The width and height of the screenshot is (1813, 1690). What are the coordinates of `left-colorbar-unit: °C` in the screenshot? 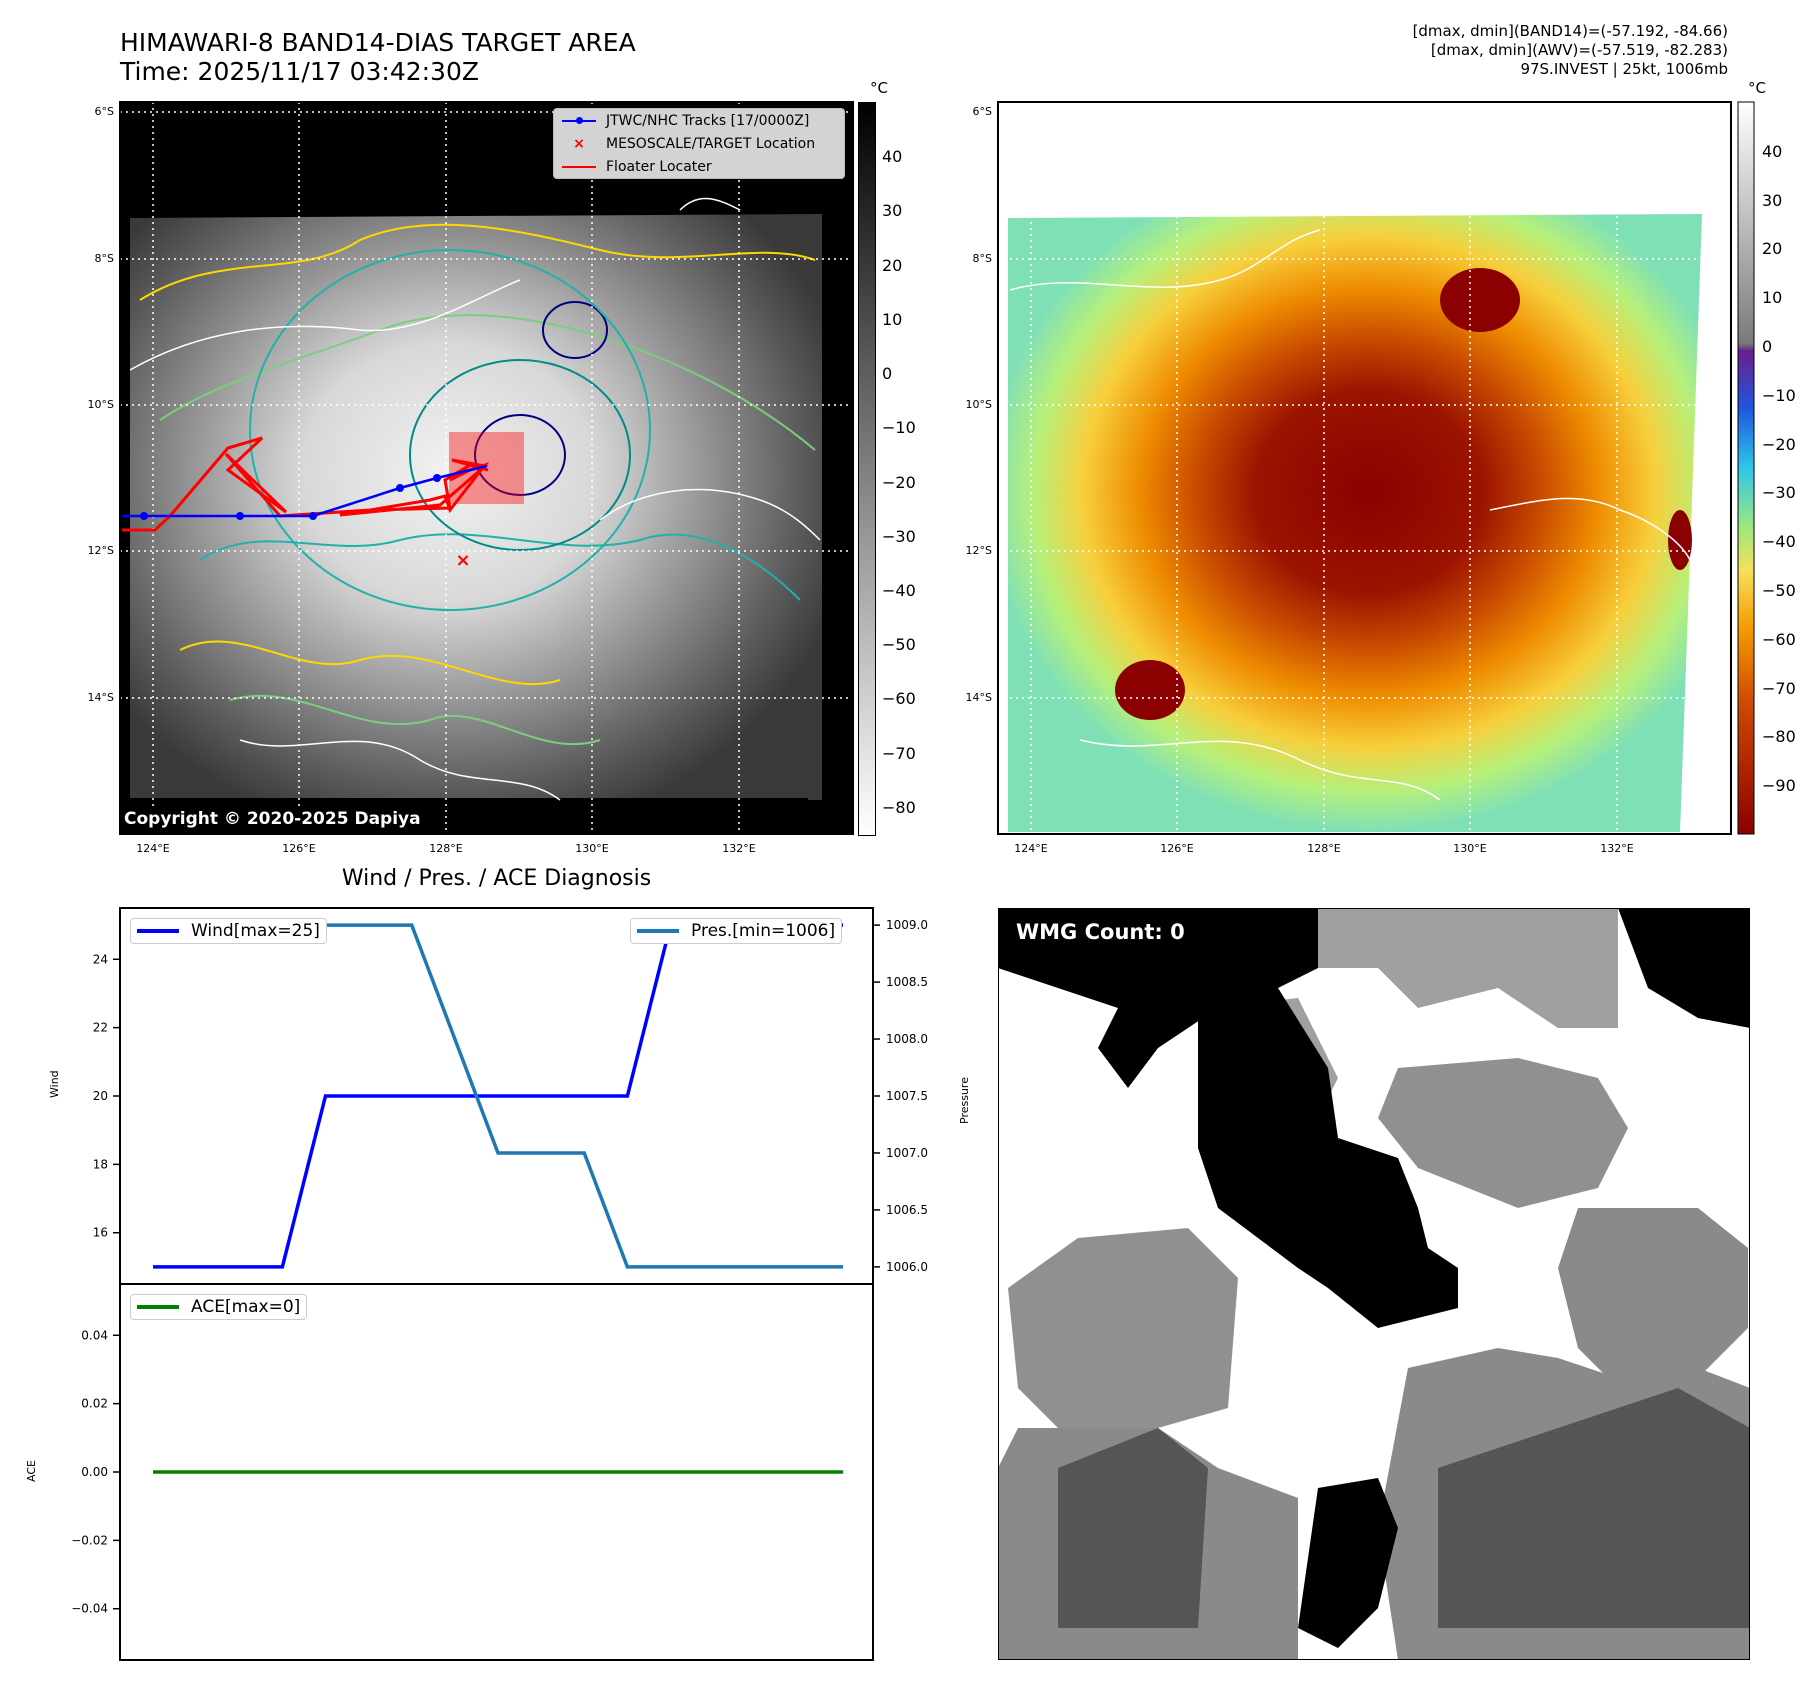 It's located at (879, 88).